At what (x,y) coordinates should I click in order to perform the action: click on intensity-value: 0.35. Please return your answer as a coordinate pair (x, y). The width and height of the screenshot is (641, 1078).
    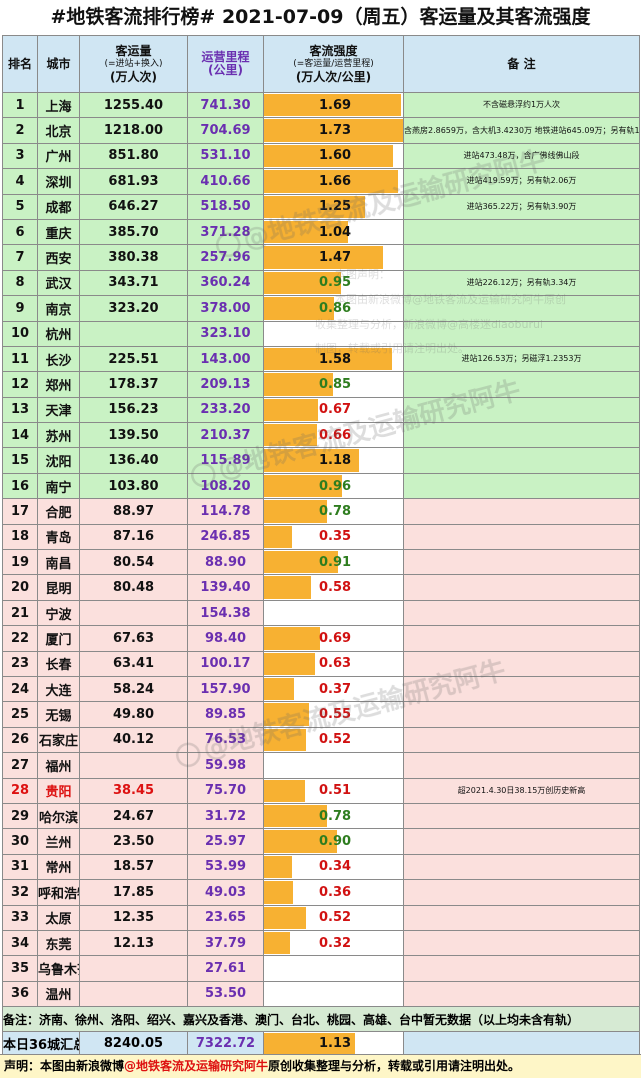
    Looking at the image, I should click on (335, 537).